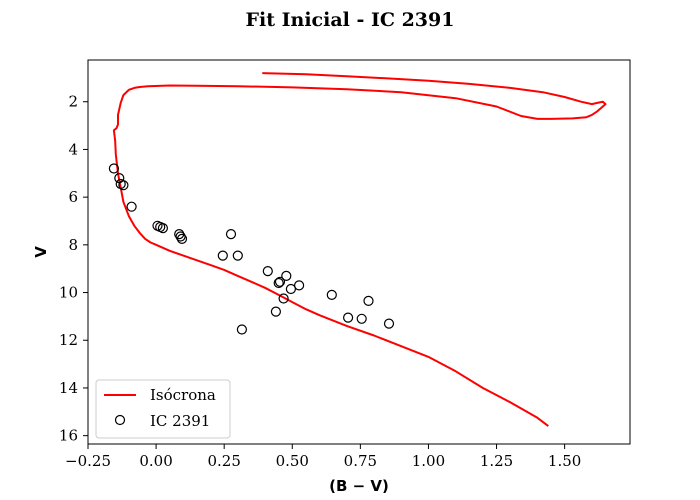  Describe the element at coordinates (496, 461) in the screenshot. I see `x-tick-label: 1.25` at that location.